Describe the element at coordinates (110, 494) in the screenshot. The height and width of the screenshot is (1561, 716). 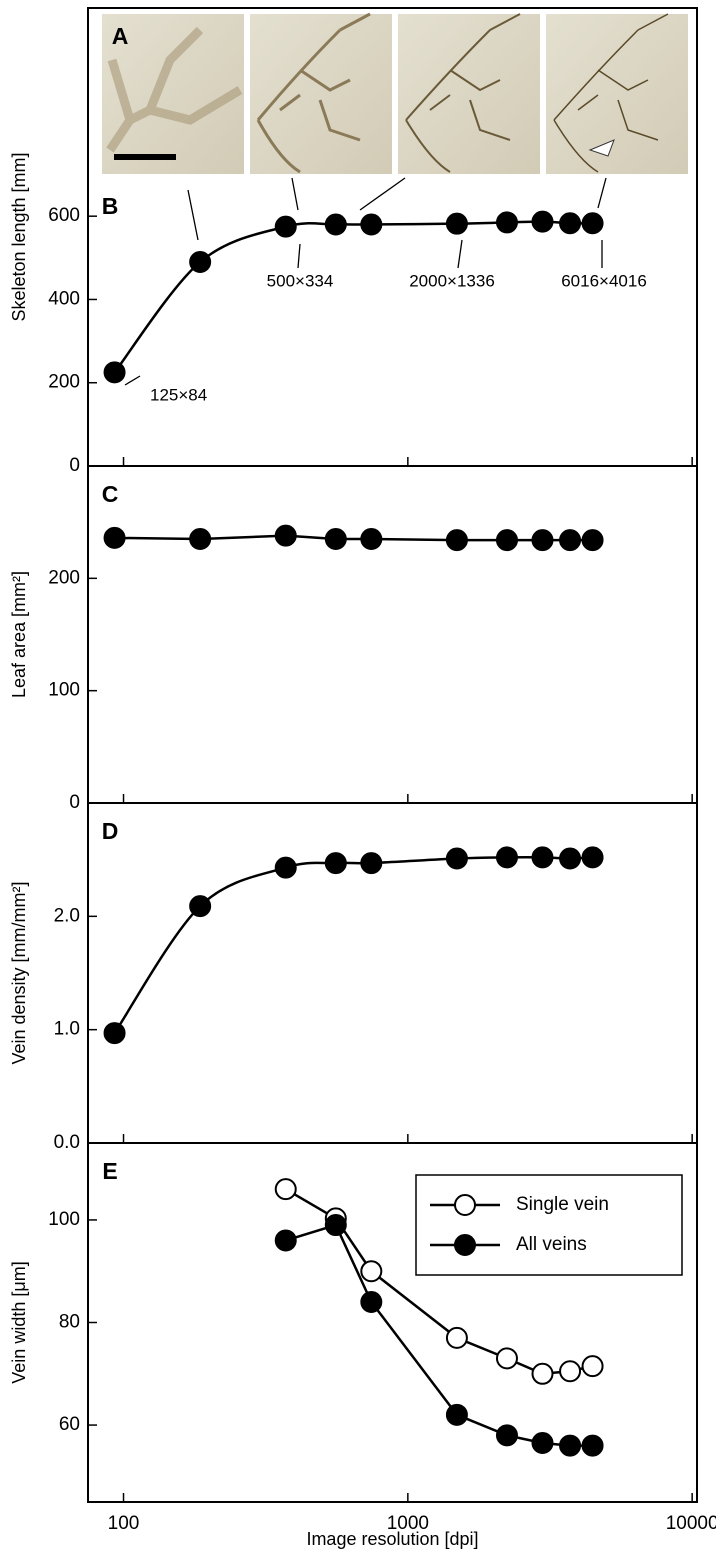
I see `panel-label: C` at that location.